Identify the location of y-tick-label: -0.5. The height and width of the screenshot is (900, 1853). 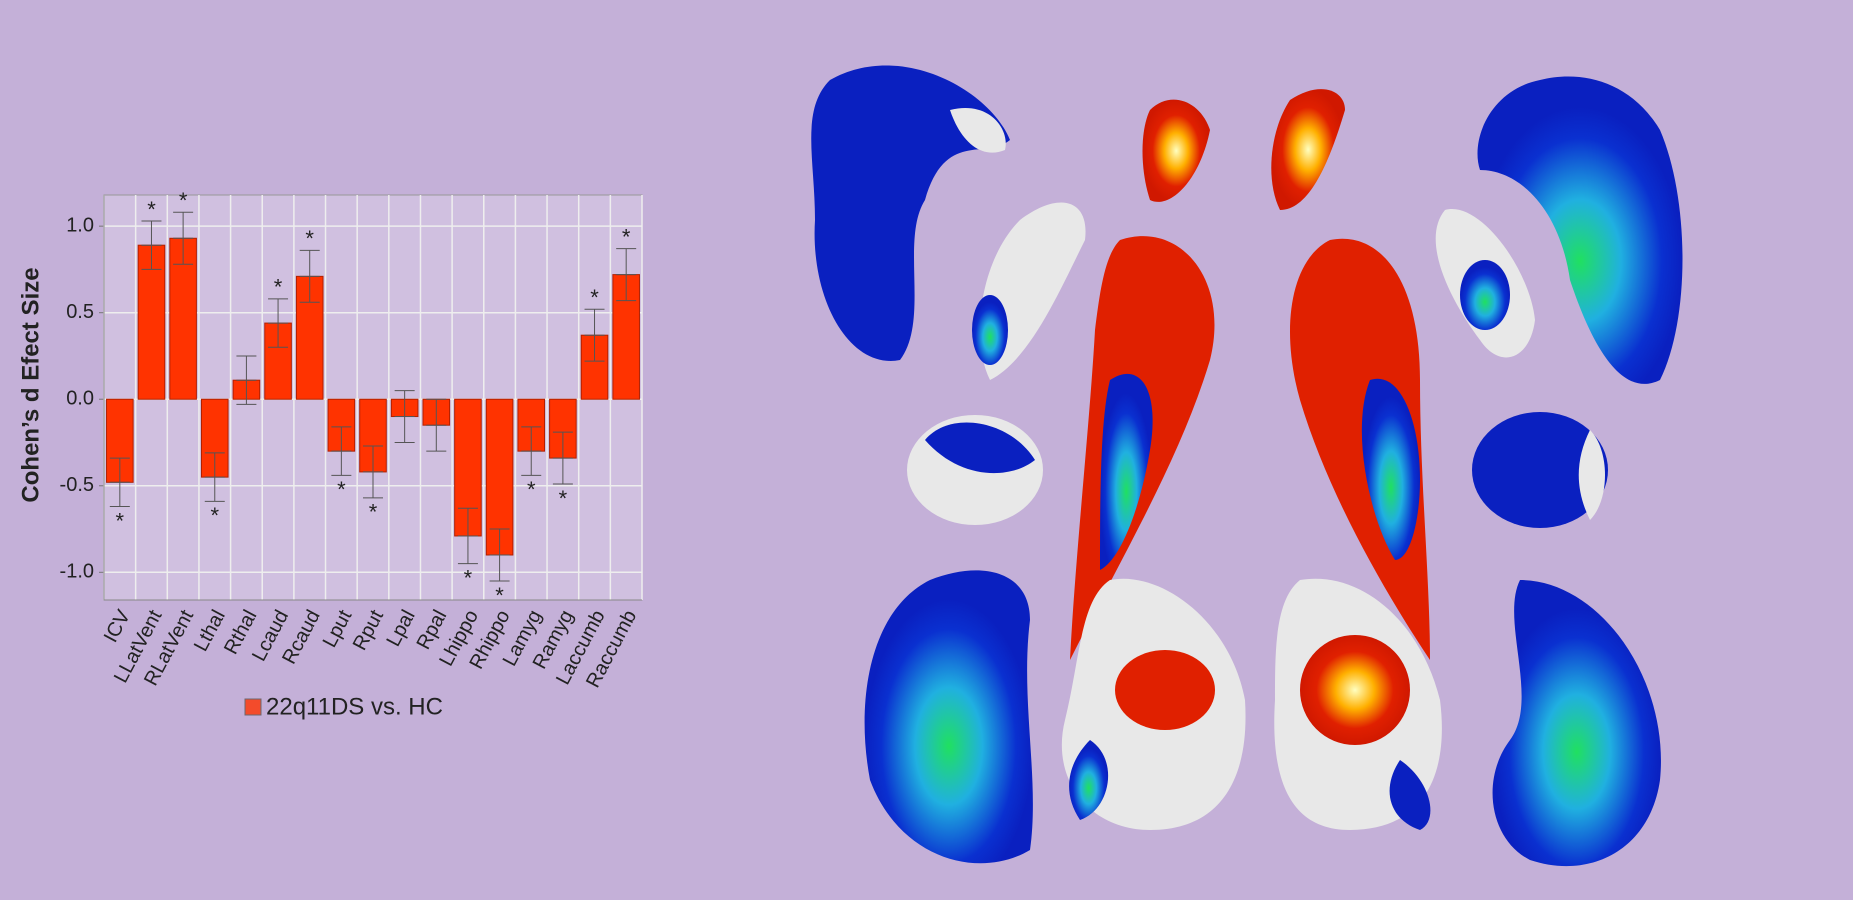
(77, 485).